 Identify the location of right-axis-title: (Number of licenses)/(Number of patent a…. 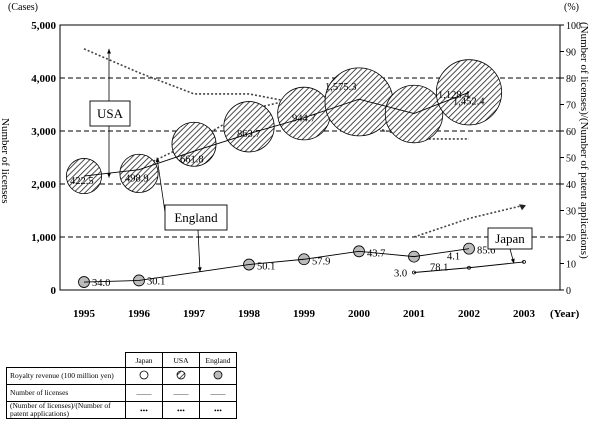
(584, 140).